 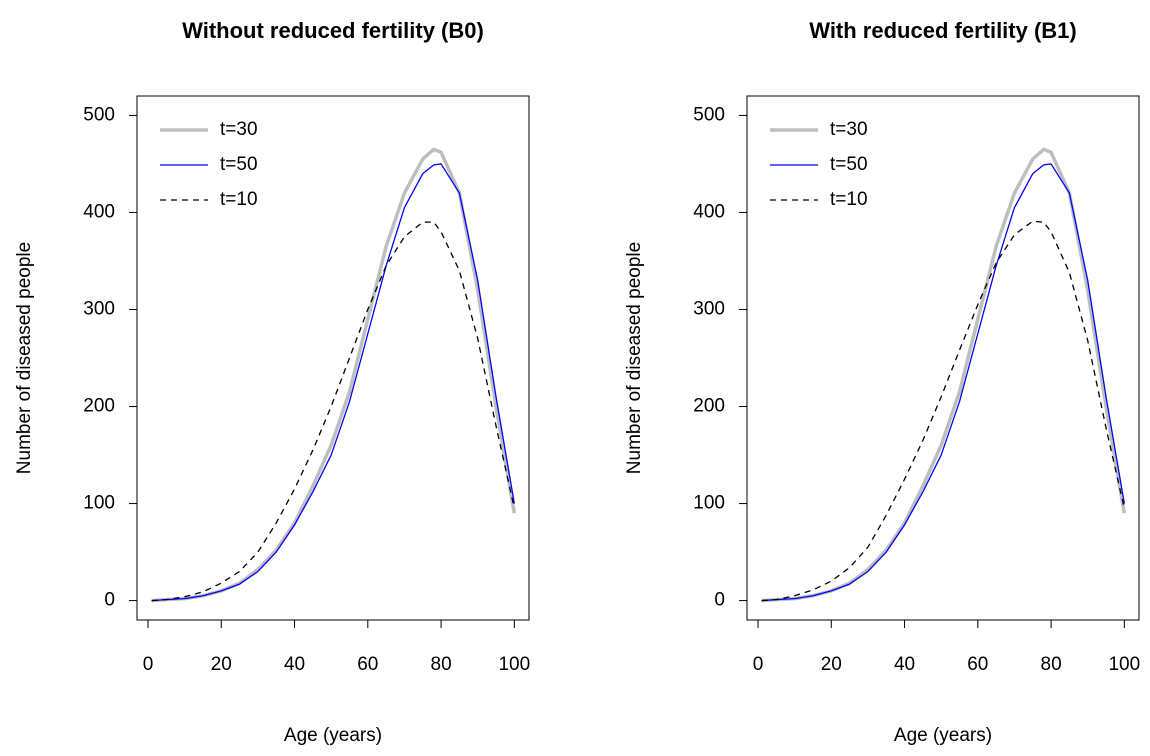 I want to click on chart-title: Without reduced fertility (B0), so click(x=333, y=30).